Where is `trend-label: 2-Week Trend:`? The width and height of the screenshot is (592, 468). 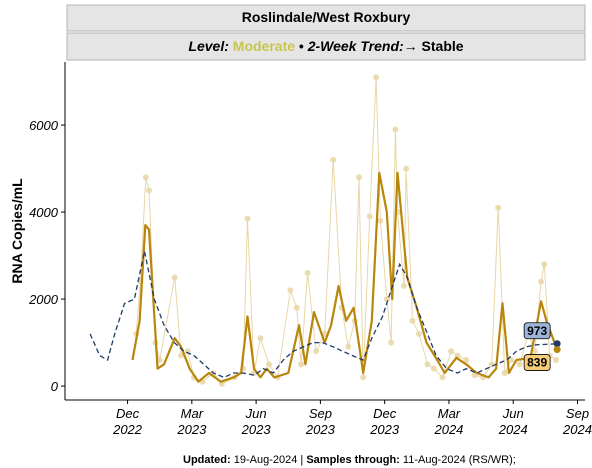 trend-label: 2-Week Trend: is located at coordinates (355, 46).